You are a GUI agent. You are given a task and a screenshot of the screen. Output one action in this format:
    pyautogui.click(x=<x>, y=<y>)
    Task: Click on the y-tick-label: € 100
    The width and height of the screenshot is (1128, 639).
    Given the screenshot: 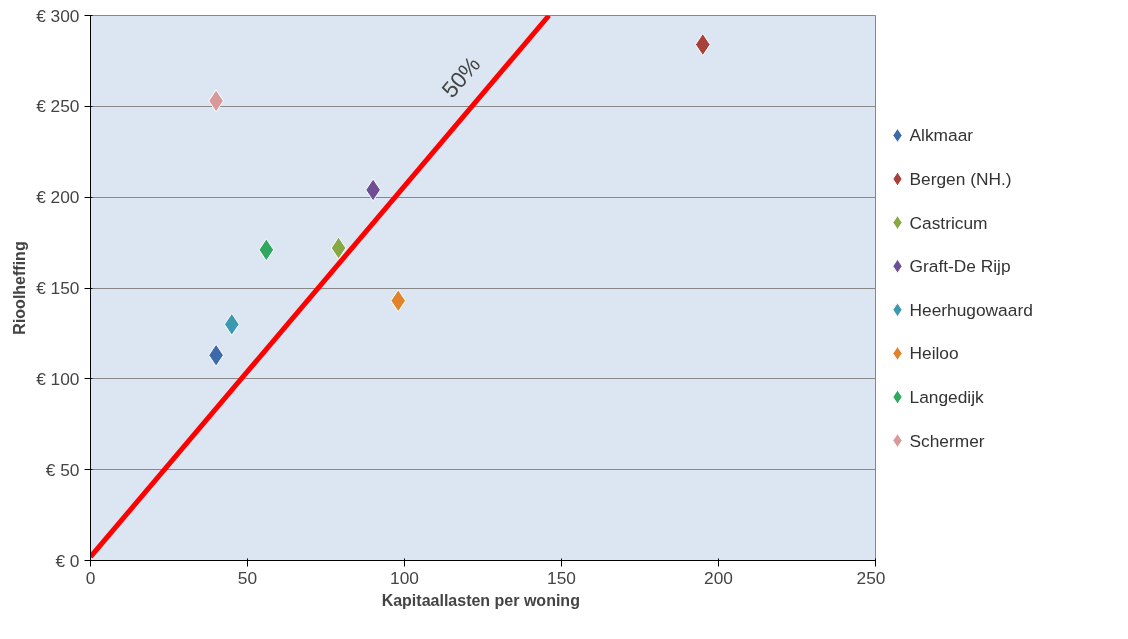 What is the action you would take?
    pyautogui.click(x=58, y=378)
    